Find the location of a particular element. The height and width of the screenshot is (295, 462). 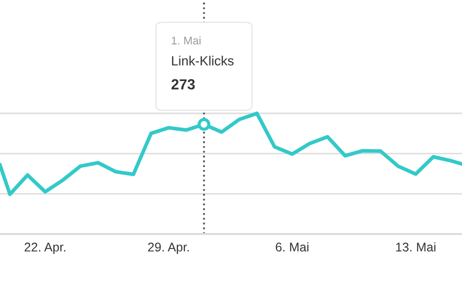

text: Link-Klicks is located at coordinates (203, 61).